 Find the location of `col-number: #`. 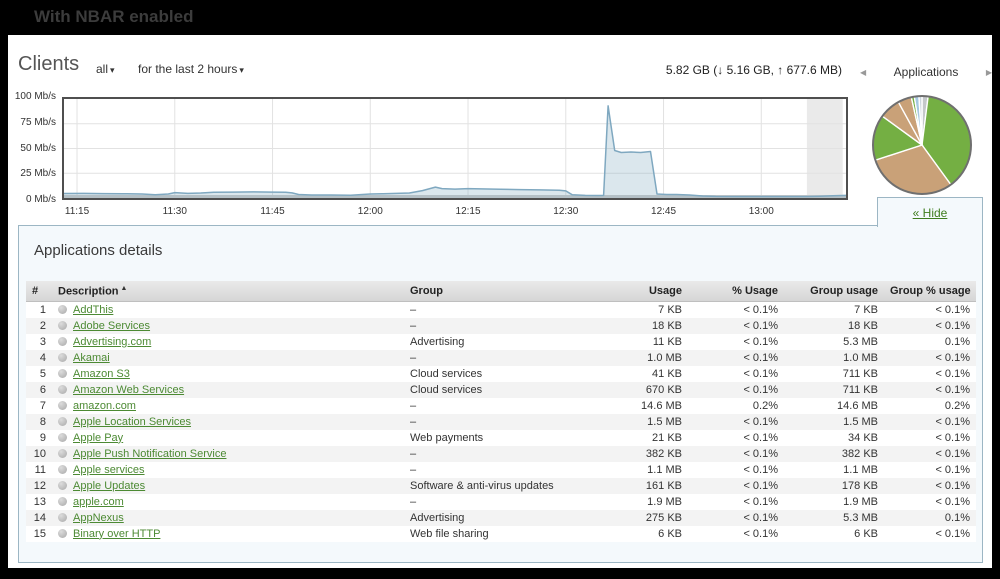

col-number: # is located at coordinates (39, 291).